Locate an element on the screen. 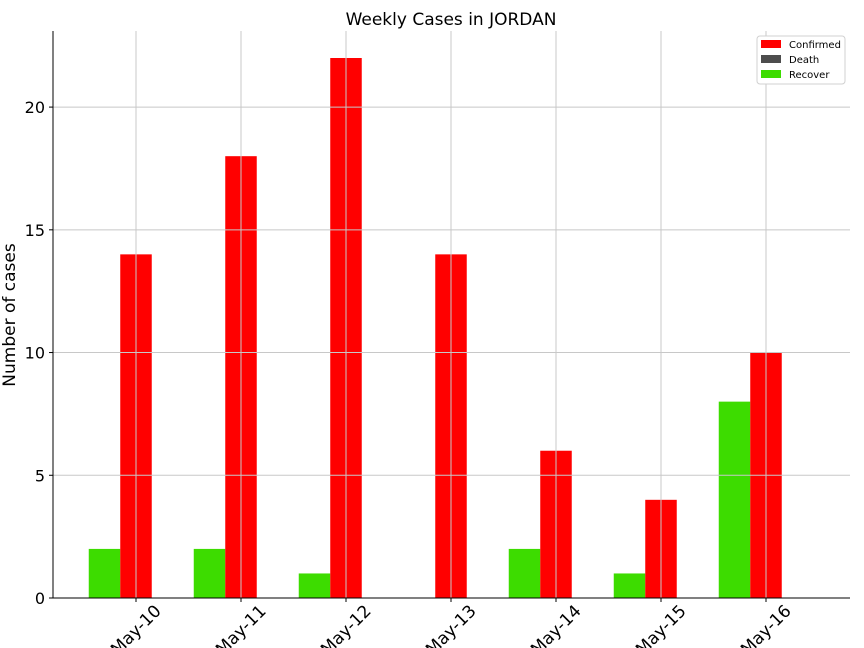 Image resolution: width=864 pixels, height=648 pixels. y-tick-label: 0 is located at coordinates (40, 598).